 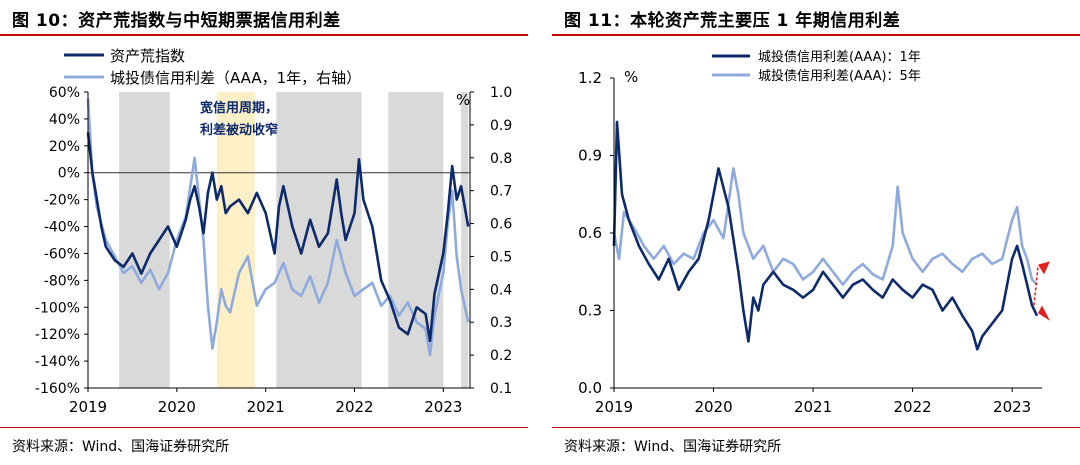 I want to click on right-tick-label: 0.4, so click(x=501, y=290).